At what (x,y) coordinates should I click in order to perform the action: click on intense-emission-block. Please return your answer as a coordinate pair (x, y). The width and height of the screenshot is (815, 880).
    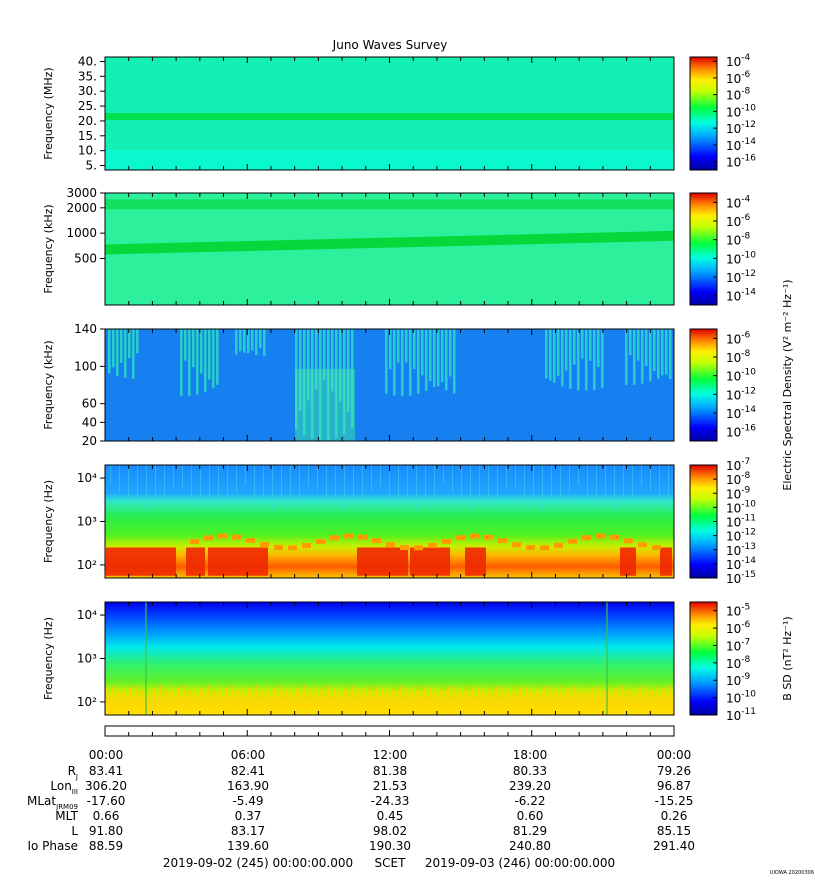
    Looking at the image, I should click on (475, 561).